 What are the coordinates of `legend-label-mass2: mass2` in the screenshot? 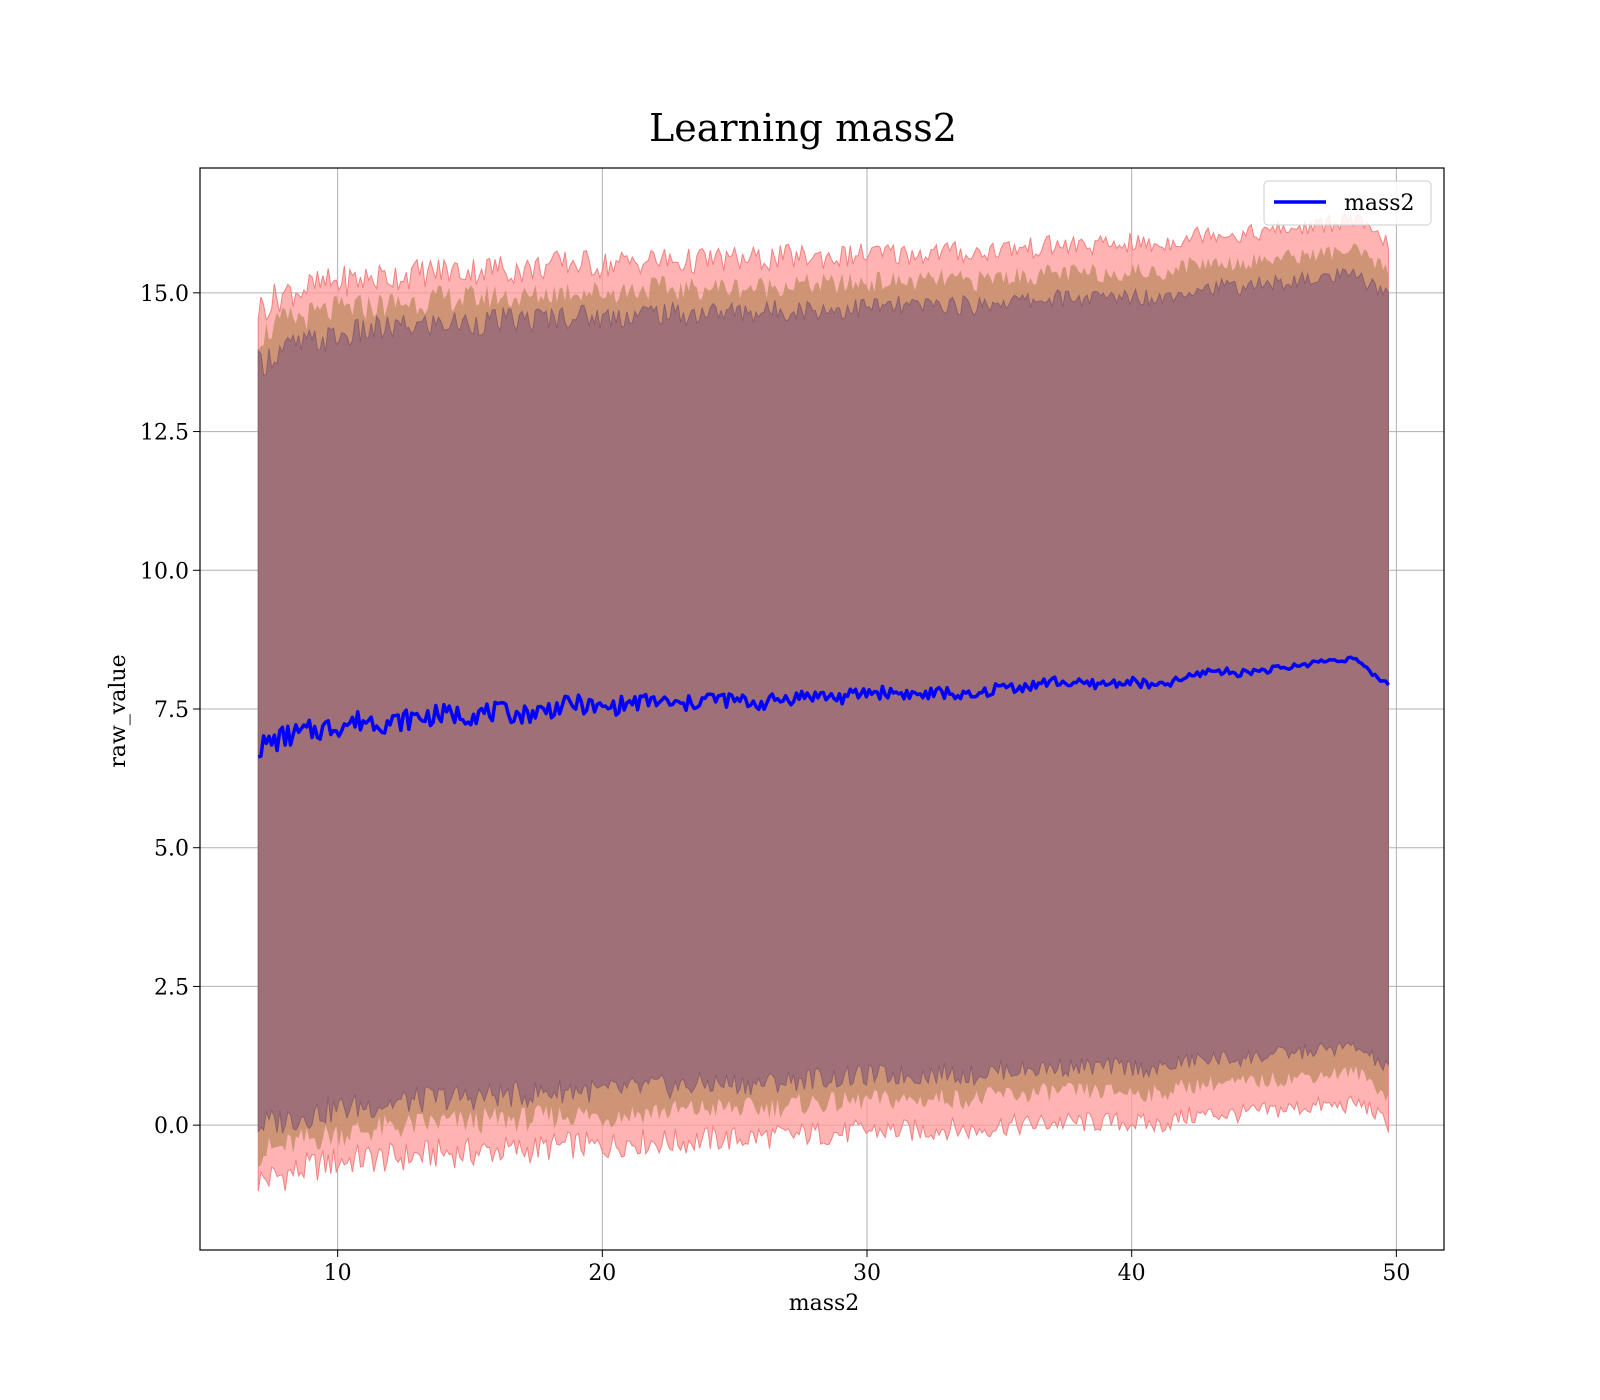 It's located at (1379, 203).